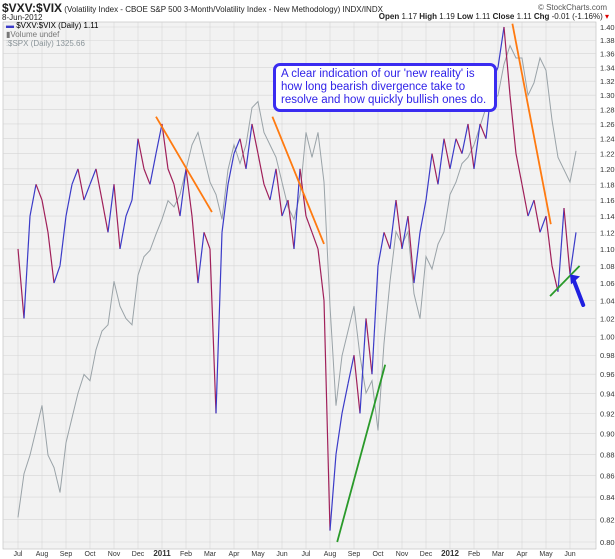 Image resolution: width=615 pixels, height=559 pixels. I want to click on y-tick-label: 1.26, so click(607, 124).